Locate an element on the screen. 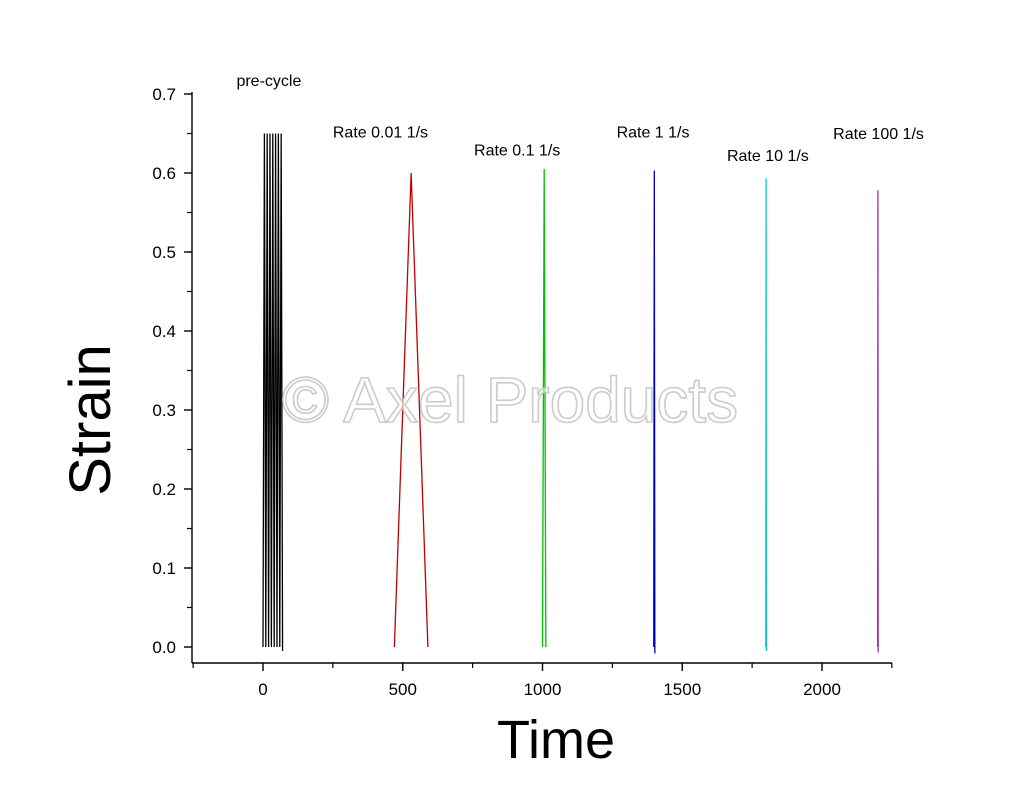 This screenshot has width=1024, height=792. y-tick-label: 0.5 is located at coordinates (164, 252).